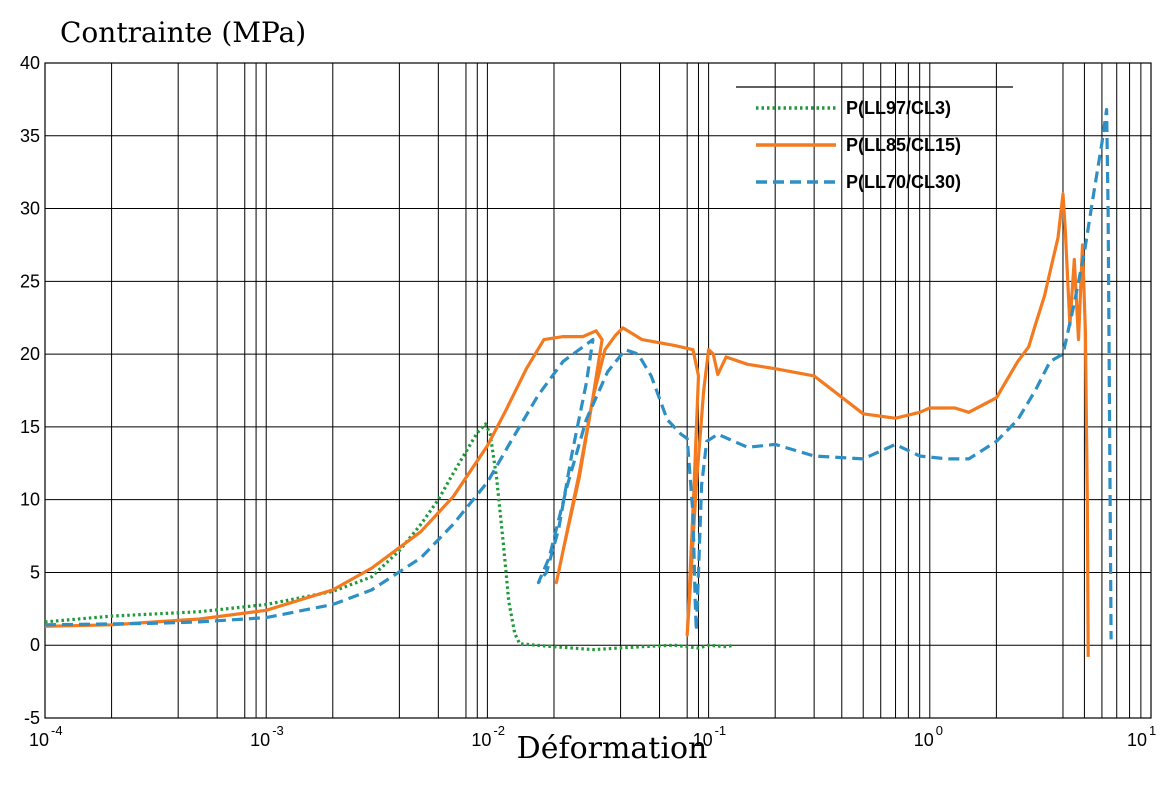  Describe the element at coordinates (721, 730) in the screenshot. I see `x-tick-exponent: -1` at that location.